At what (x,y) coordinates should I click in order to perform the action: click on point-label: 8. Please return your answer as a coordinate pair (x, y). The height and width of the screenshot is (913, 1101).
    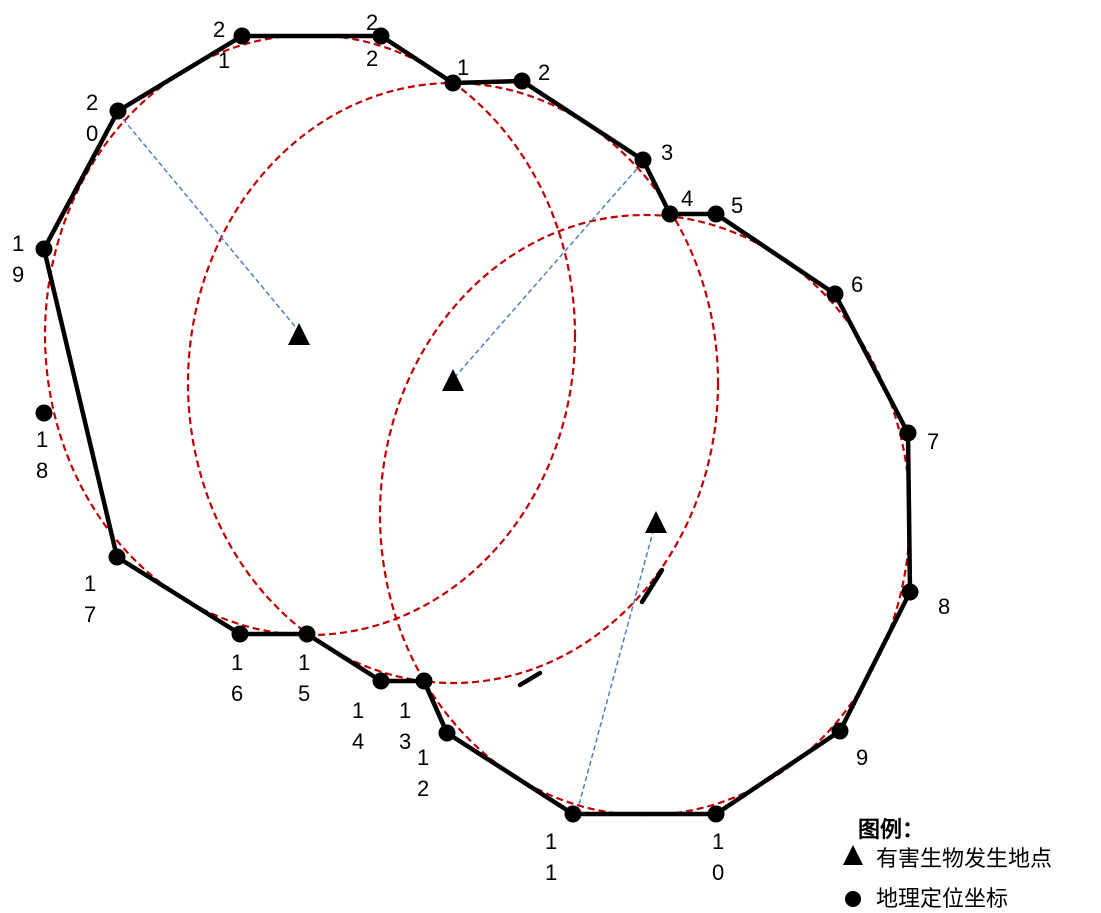
    Looking at the image, I should click on (944, 606).